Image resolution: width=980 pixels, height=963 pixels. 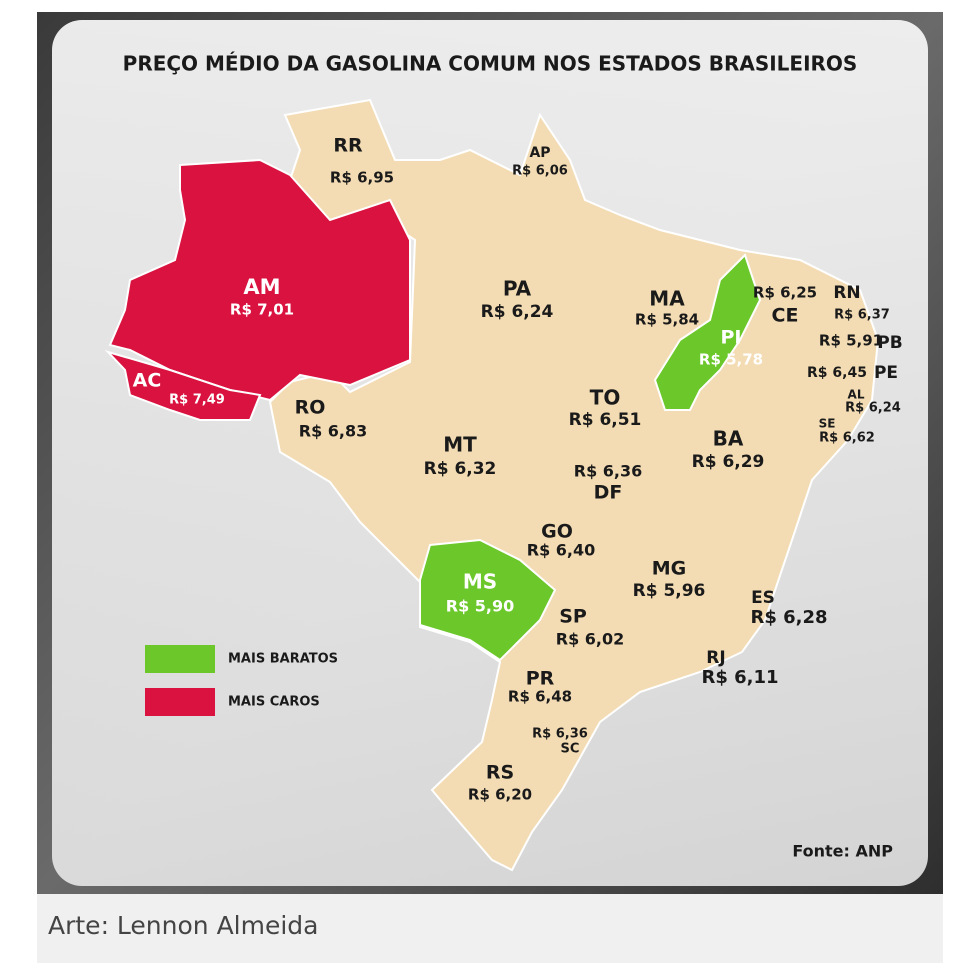 I want to click on state-price: R$ 6,48, so click(x=540, y=697).